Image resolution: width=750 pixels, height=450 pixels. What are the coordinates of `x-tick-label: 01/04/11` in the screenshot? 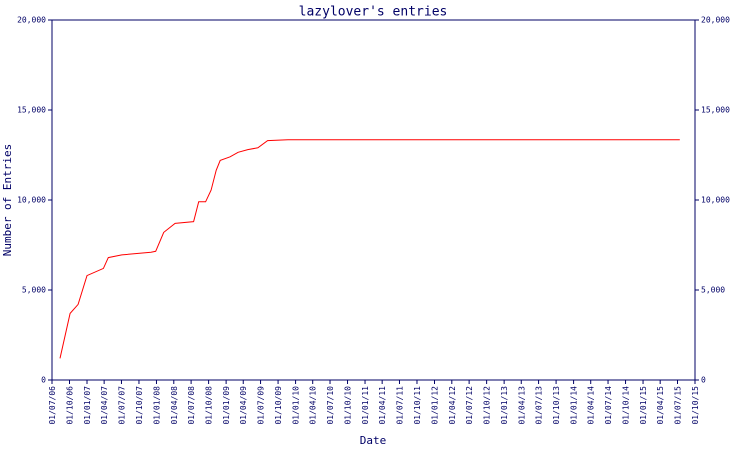 It's located at (382, 405).